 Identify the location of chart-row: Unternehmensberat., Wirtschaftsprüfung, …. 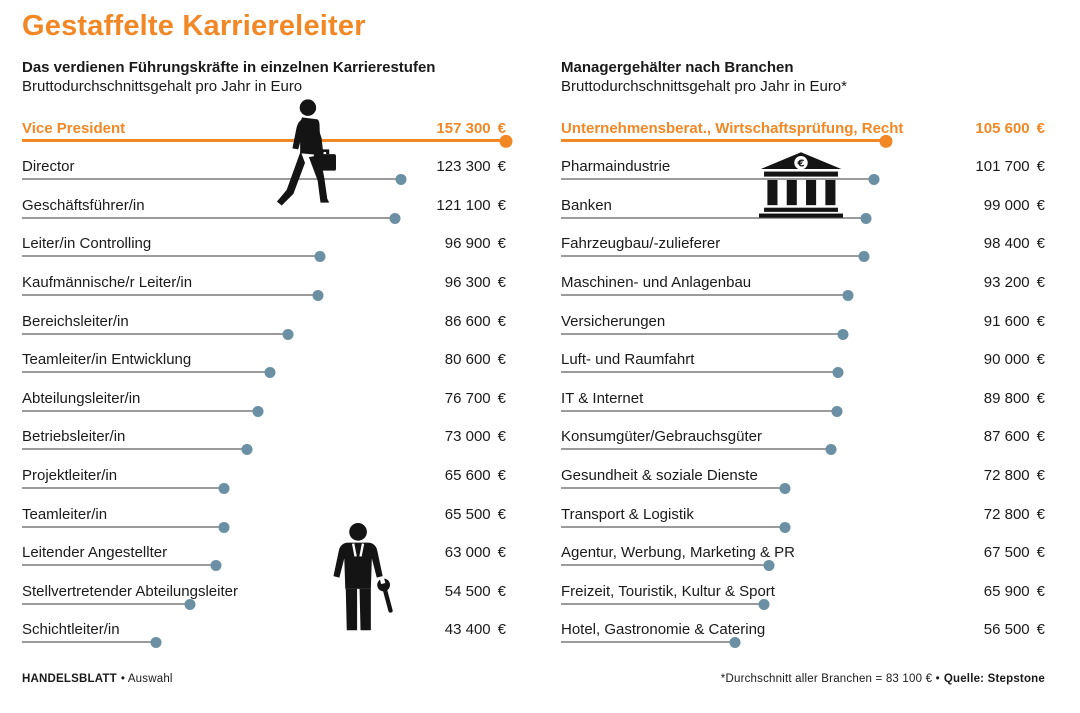
(803, 128).